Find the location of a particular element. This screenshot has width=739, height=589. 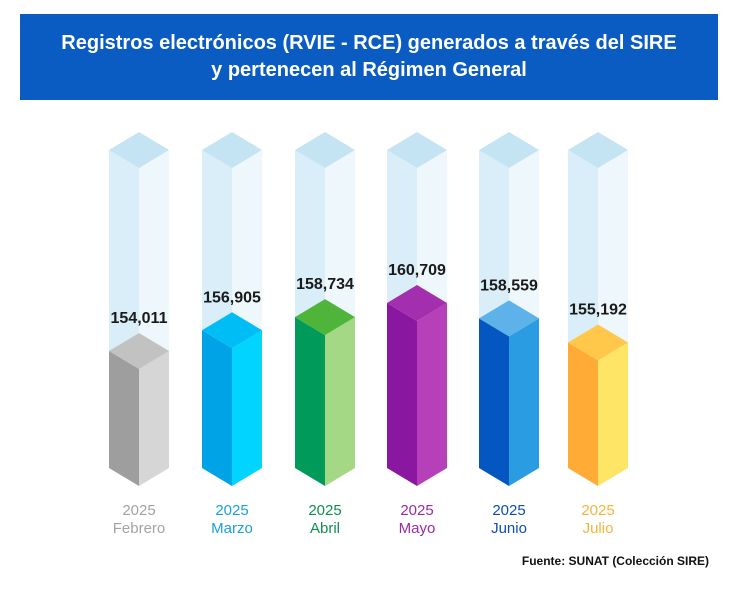

category-month-abril: Abril is located at coordinates (325, 528).